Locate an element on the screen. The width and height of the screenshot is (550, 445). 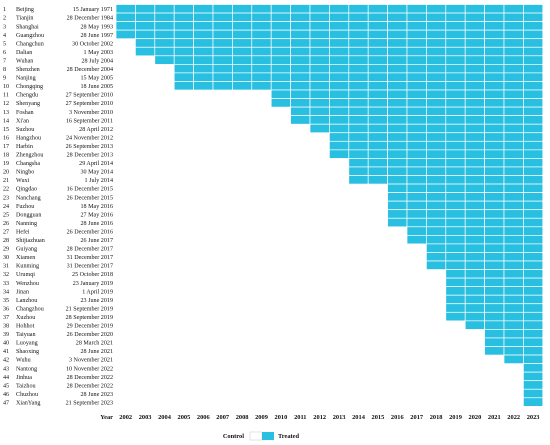
row-city-label: Taizhou is located at coordinates (26, 386).